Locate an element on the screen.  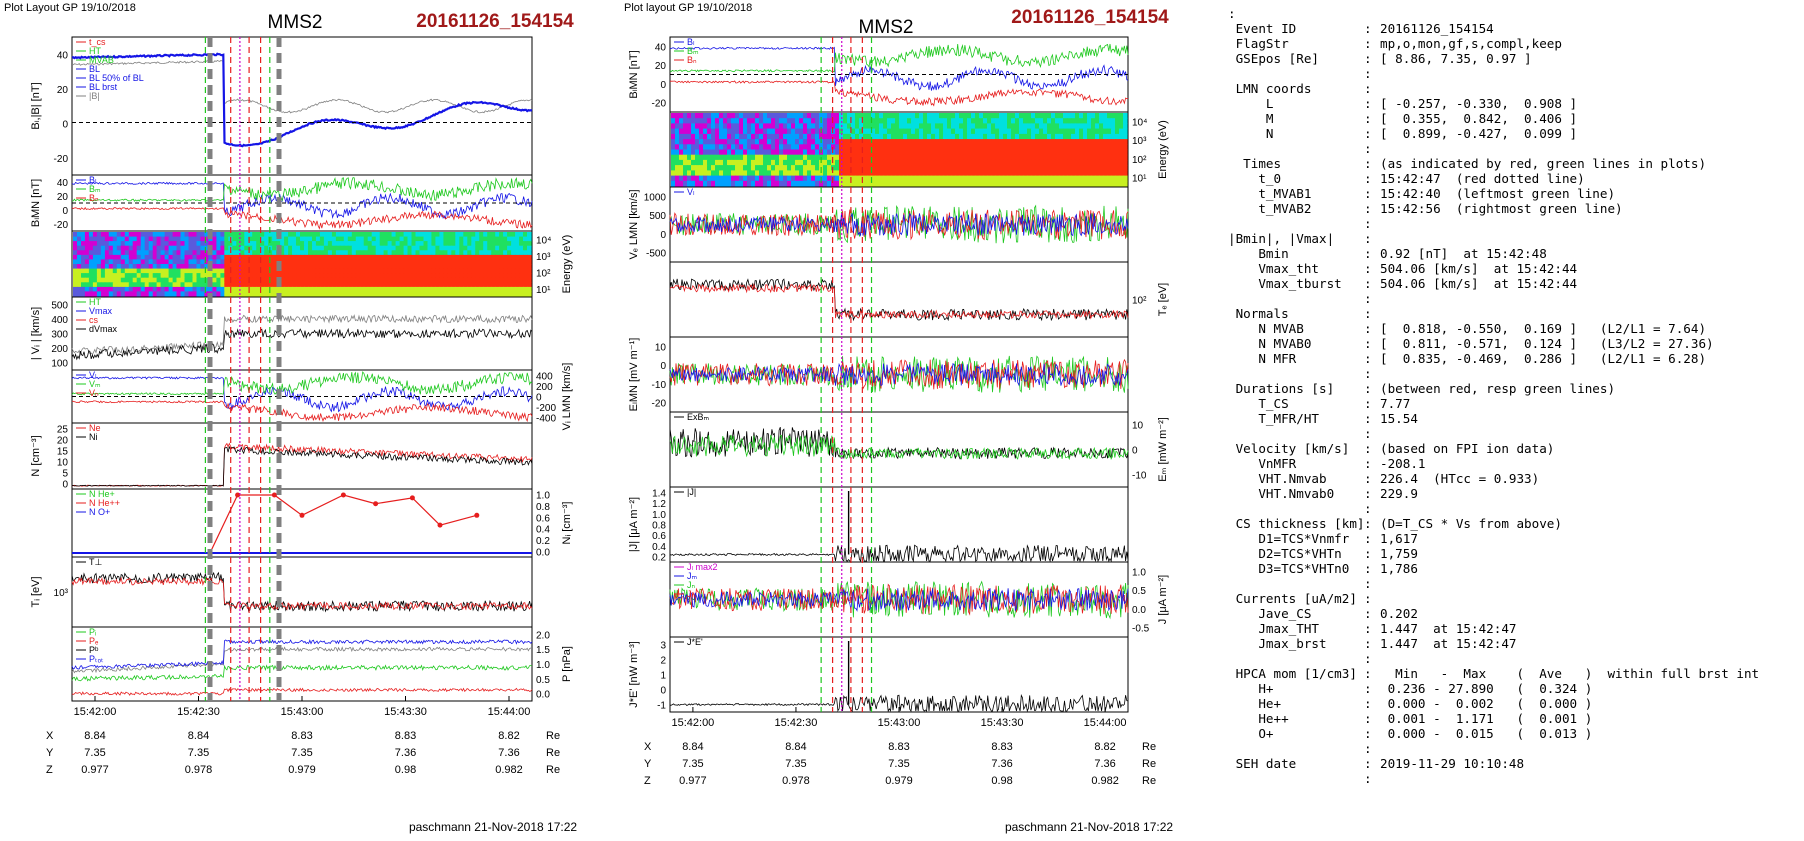
he-plus-plus-line is located at coordinates (343, 524).